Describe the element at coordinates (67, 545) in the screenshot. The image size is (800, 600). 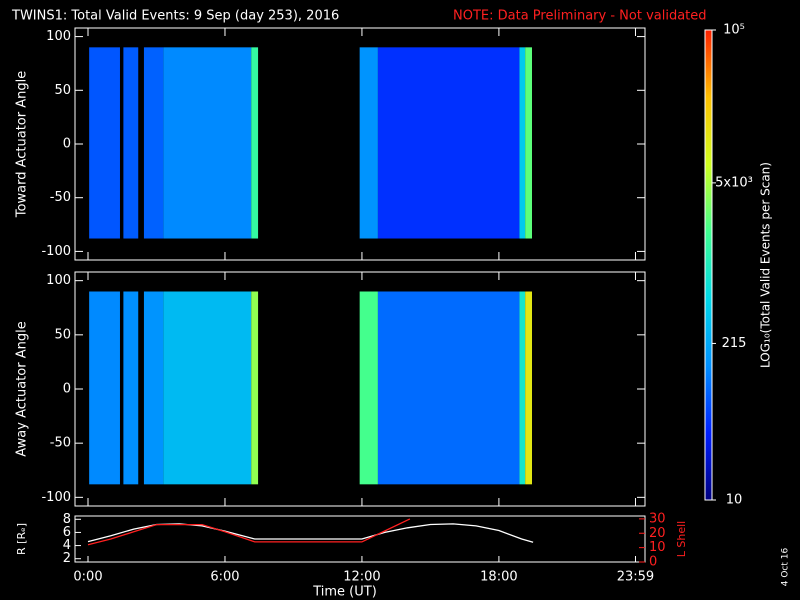
I see `y-tick-label: 4` at that location.